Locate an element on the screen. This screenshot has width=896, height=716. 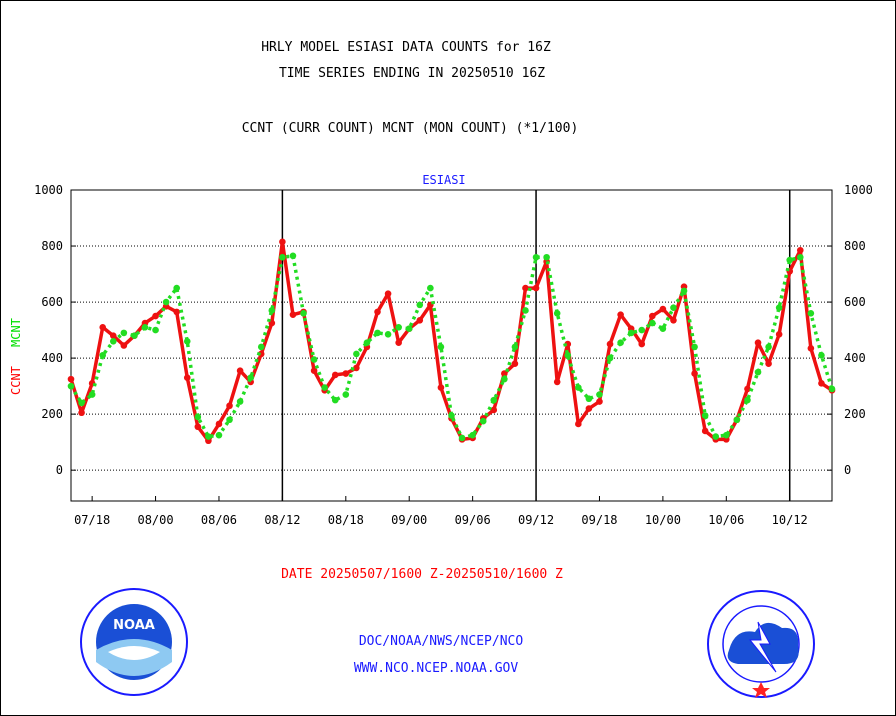
nws-logo is located at coordinates (761, 644).